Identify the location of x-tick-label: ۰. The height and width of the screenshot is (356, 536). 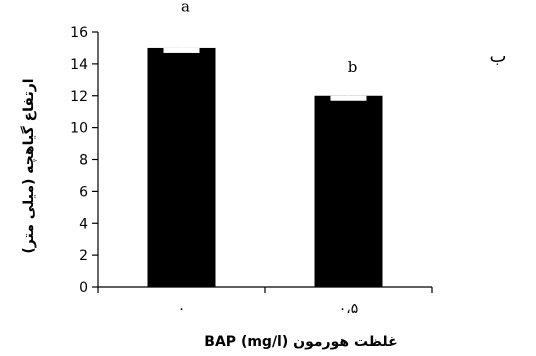
(182, 309).